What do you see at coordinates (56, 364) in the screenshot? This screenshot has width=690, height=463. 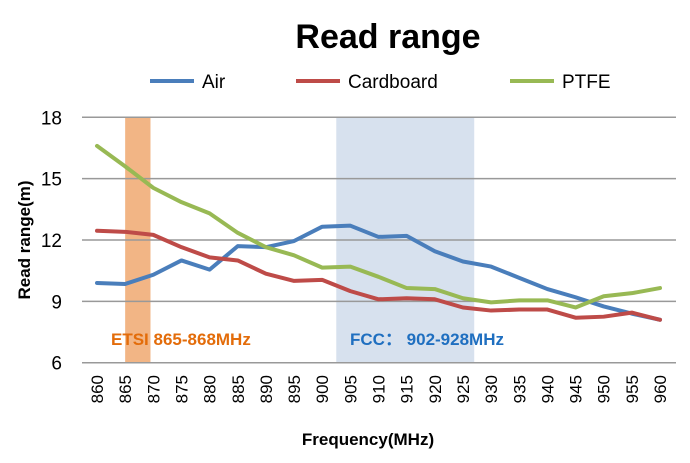 I see `y-tick-label: 6` at bounding box center [56, 364].